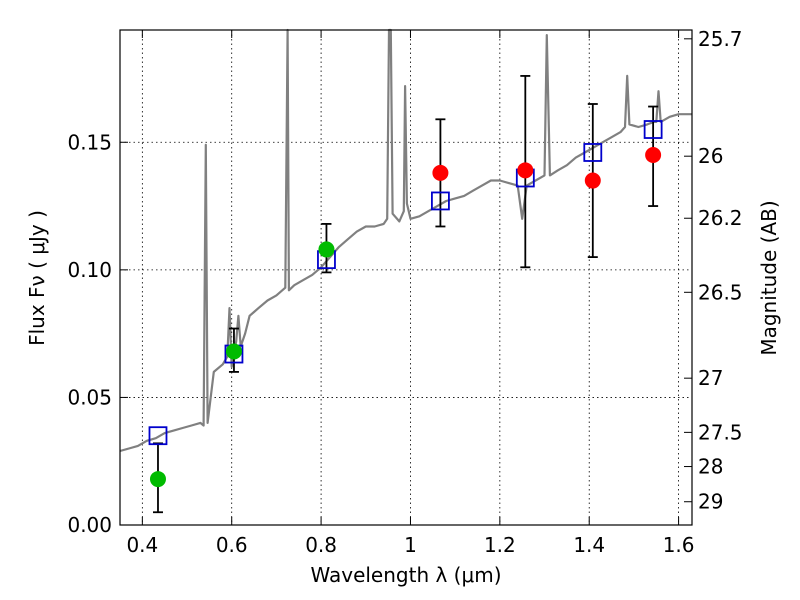  I want to click on x-tick-label: 0.8, so click(321, 545).